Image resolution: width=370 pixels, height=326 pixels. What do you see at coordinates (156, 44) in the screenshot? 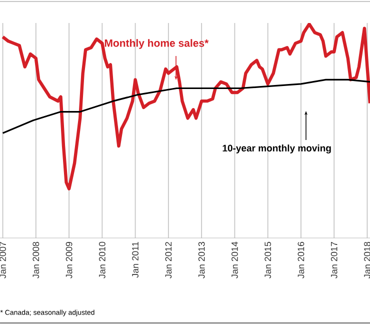
I see `series-label: Monthly home sales*` at bounding box center [156, 44].